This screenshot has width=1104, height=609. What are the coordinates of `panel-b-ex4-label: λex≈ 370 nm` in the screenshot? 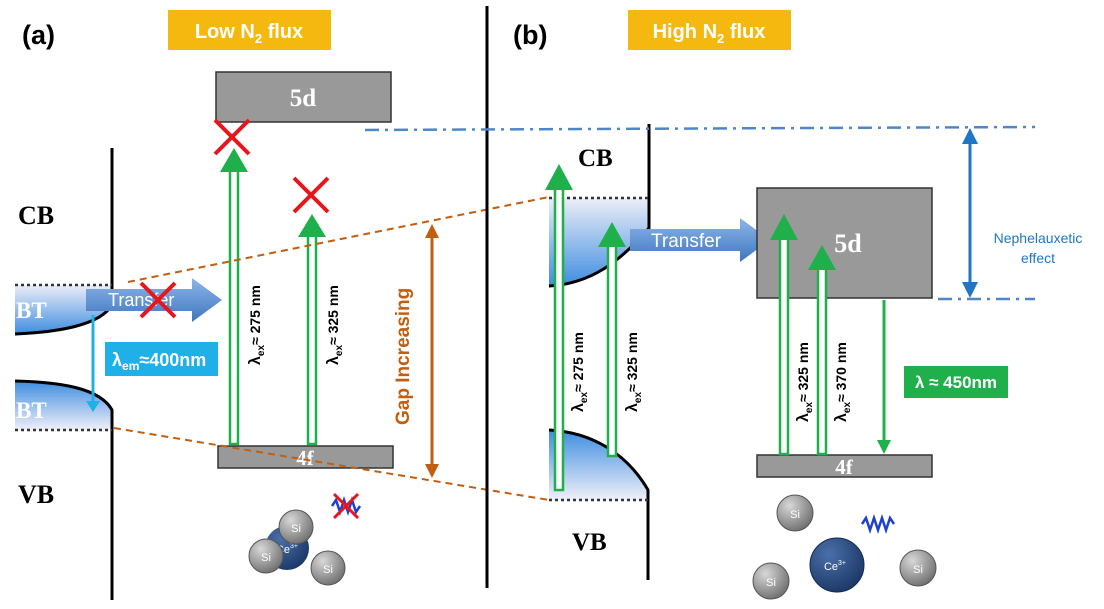 It's located at (843, 382).